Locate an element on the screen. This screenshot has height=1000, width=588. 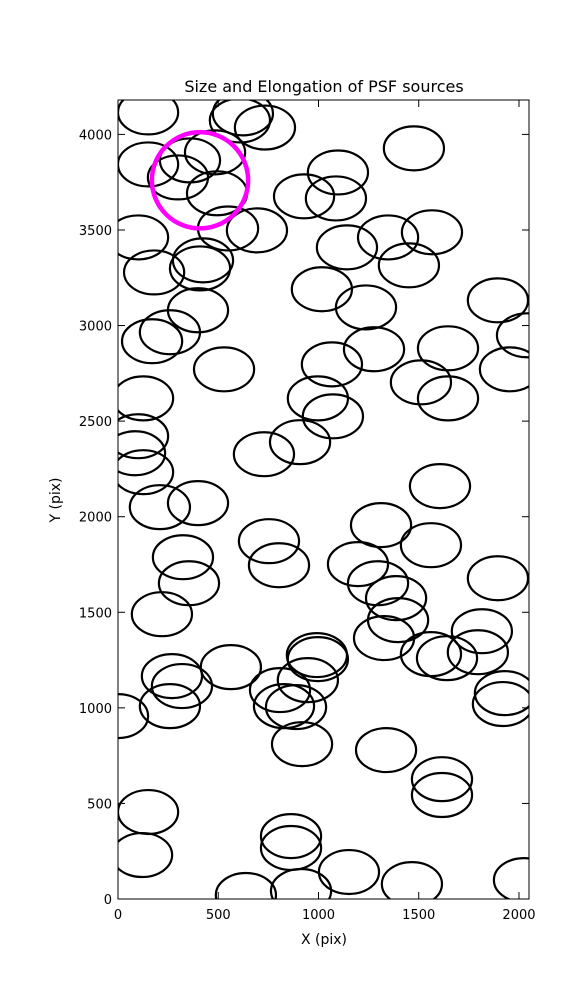
x-axis-label: X (pix) is located at coordinates (324, 940).